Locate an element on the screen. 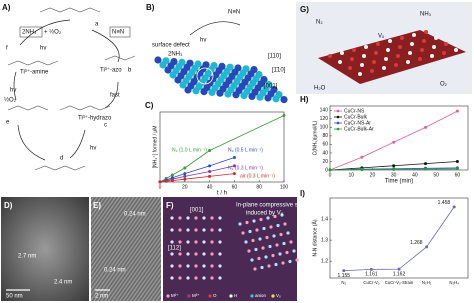  x-tick-label: 80 is located at coordinates (259, 187).